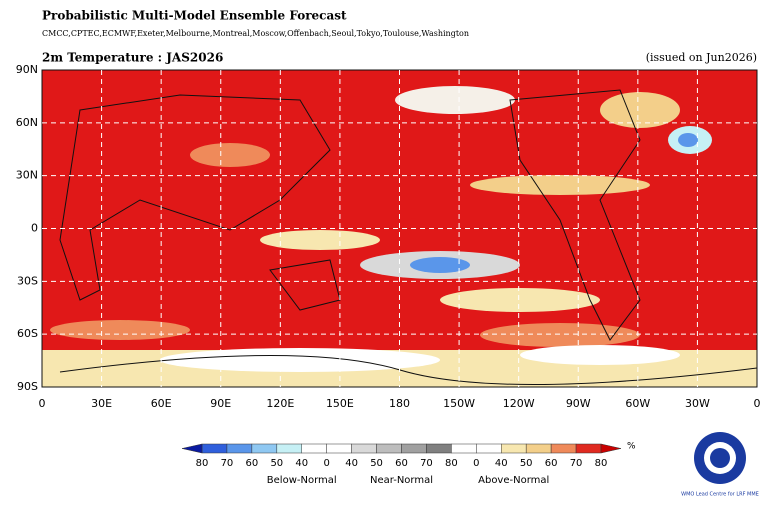 This screenshot has width=768, height=522. I want to click on lon-label: 30W, so click(697, 403).